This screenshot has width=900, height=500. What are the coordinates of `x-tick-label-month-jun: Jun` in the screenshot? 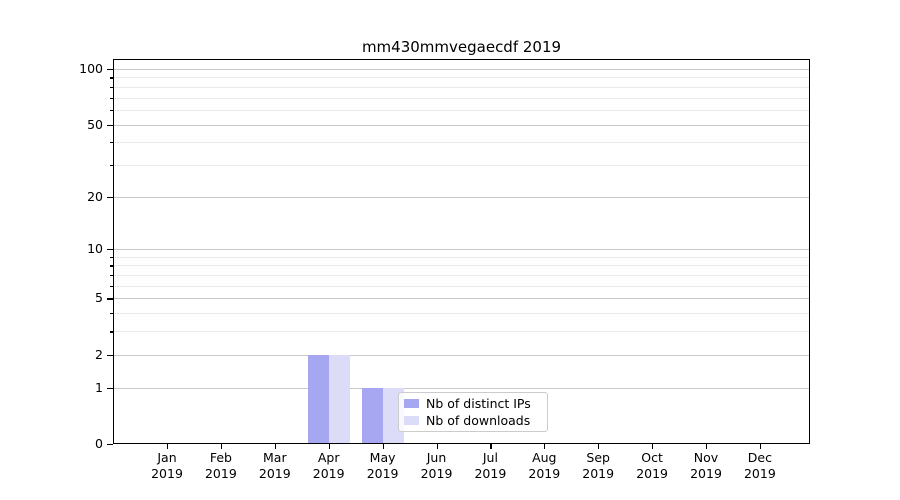 It's located at (436, 457).